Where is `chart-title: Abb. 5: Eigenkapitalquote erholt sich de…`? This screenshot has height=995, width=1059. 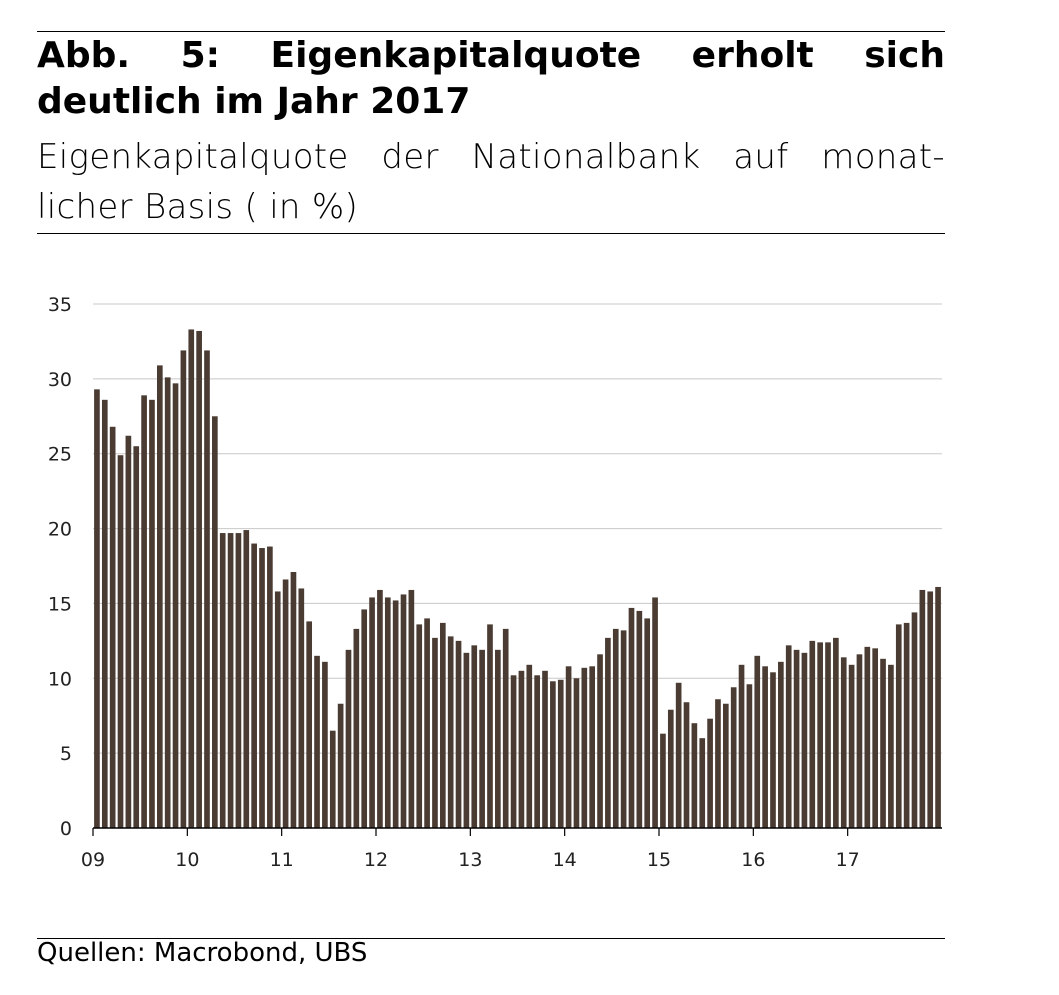 chart-title: Abb. 5: Eigenkapitalquote erholt sich de… is located at coordinates (491, 78).